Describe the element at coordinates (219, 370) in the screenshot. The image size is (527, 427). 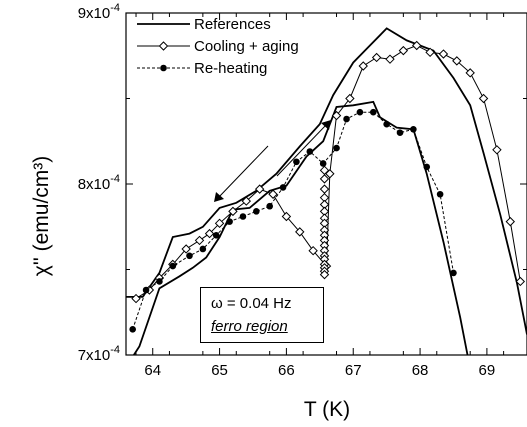
I see `x-tick-label: 65` at that location.